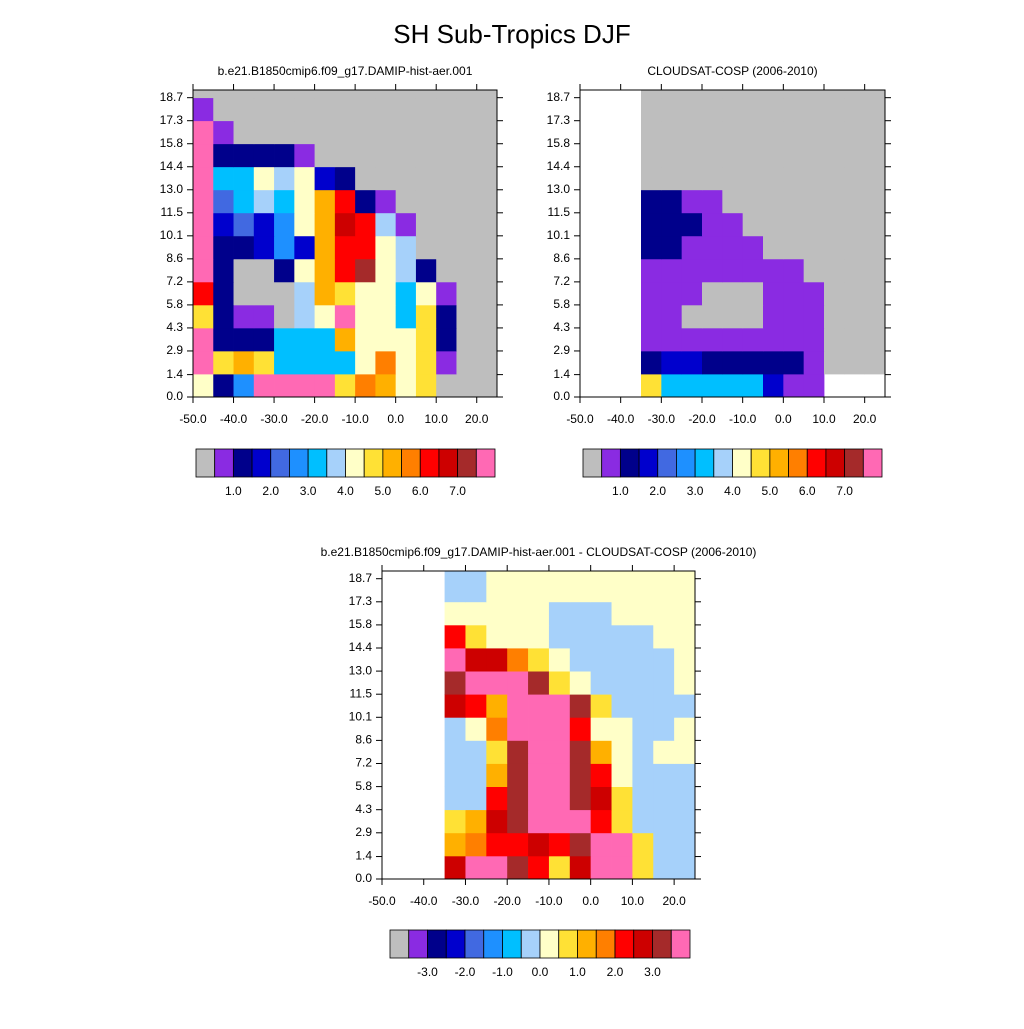 The height and width of the screenshot is (1029, 1024). I want to click on y-tick-label: 2.9, so click(561, 350).